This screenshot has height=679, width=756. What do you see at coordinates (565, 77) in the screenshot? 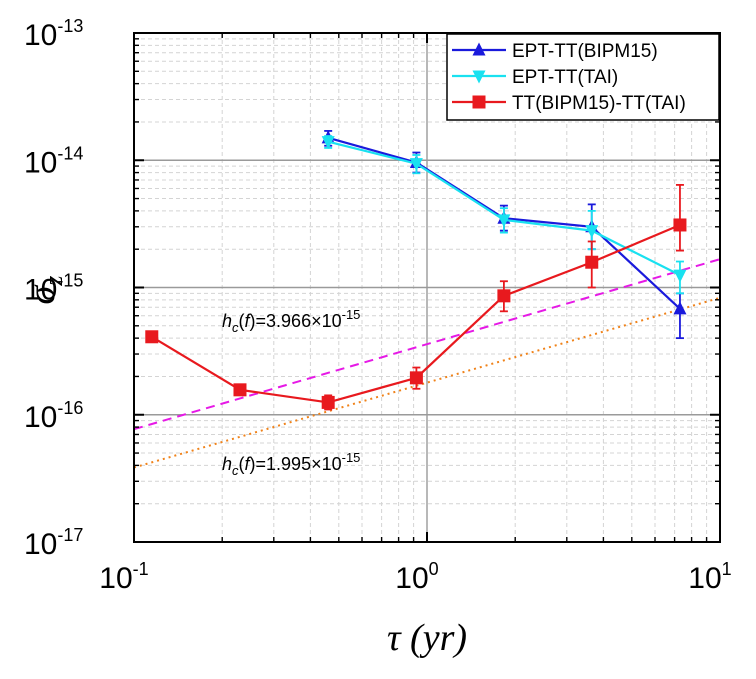
I see `legend-label: EPT-TT(TAI)` at bounding box center [565, 77].